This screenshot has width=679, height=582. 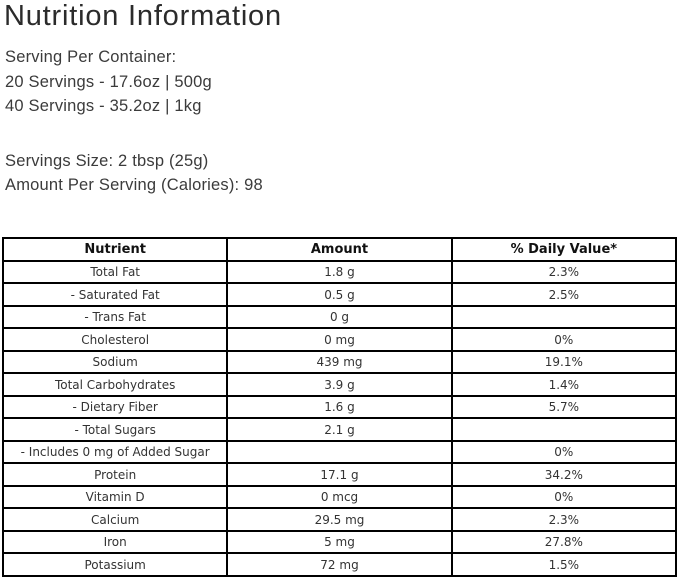 I want to click on table-row: Total Carbohydrates 3.9 g 1.4%, so click(x=339, y=384).